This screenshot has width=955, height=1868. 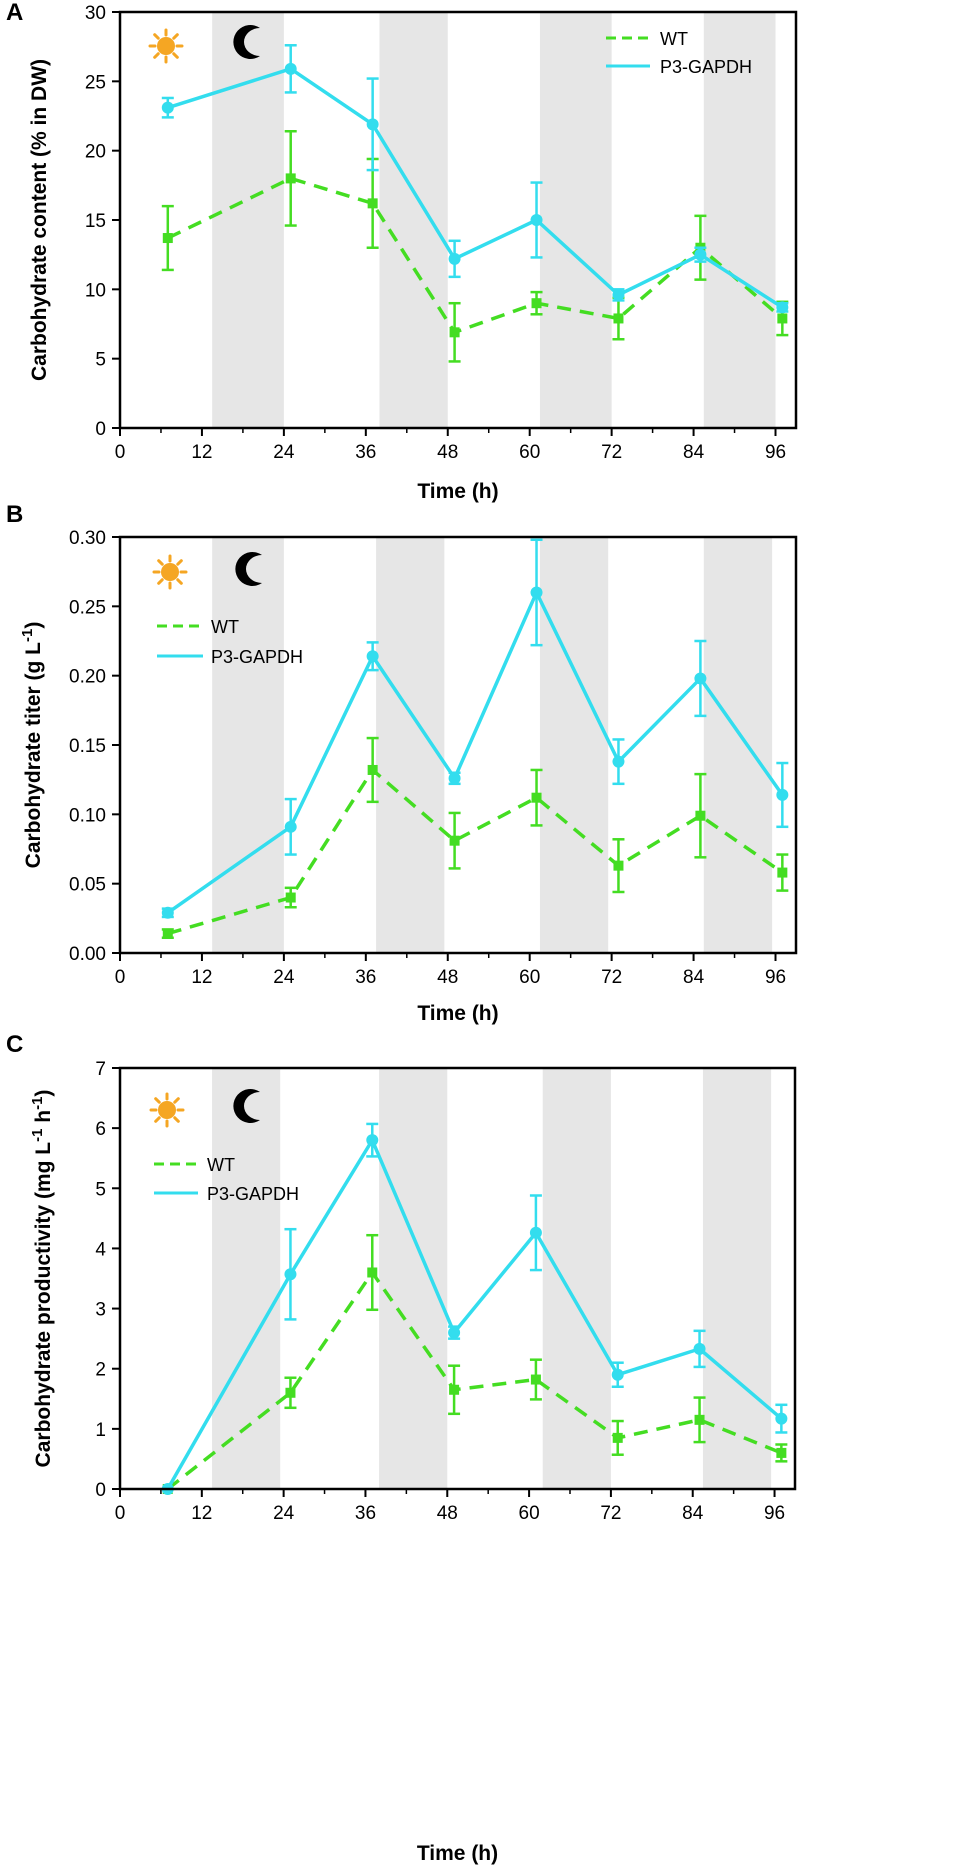 What do you see at coordinates (253, 1194) in the screenshot?
I see `legend-label-p3-gapdh: P3-GAPDH` at bounding box center [253, 1194].